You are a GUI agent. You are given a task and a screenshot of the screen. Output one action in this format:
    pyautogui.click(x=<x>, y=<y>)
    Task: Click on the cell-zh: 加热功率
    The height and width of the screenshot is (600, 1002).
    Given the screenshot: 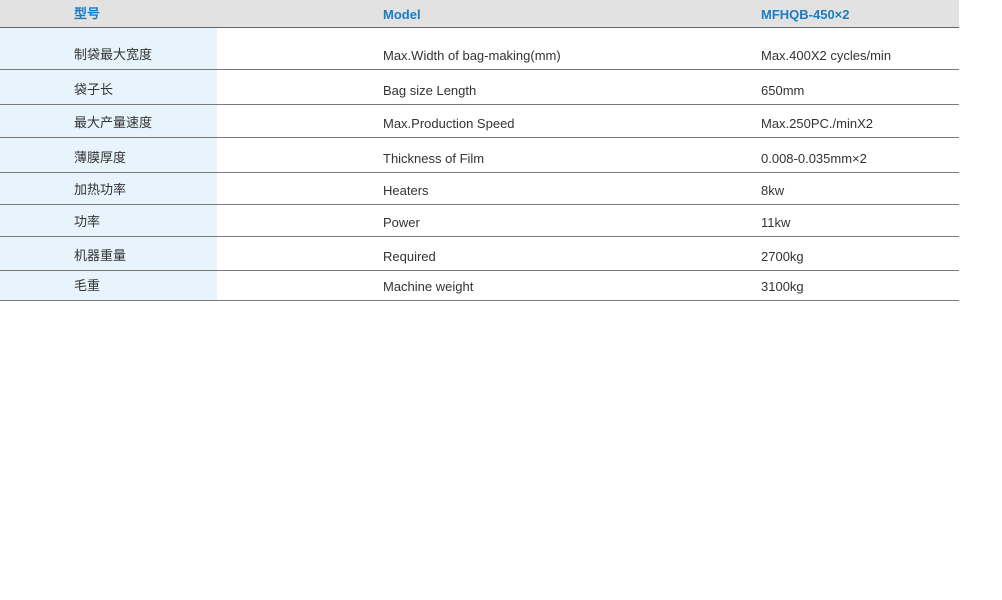 What is the action you would take?
    pyautogui.click(x=100, y=189)
    